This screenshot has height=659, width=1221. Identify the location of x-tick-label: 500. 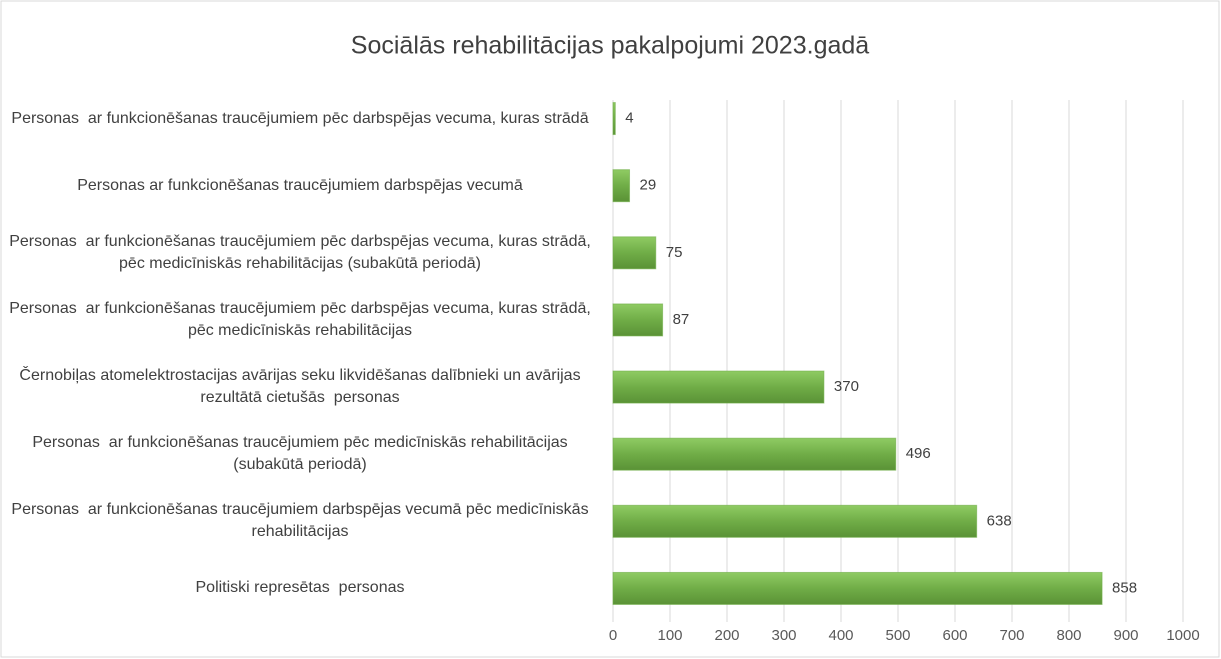
(897, 635).